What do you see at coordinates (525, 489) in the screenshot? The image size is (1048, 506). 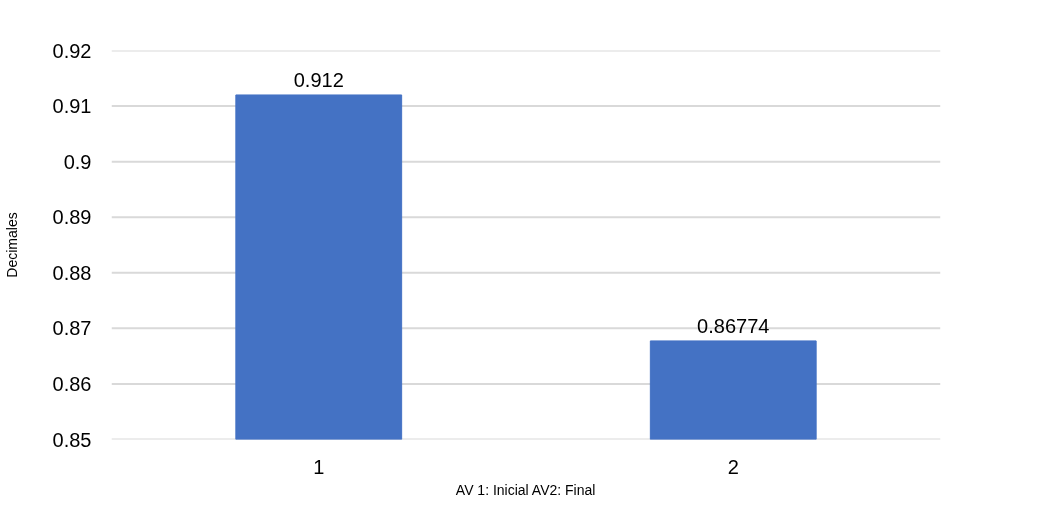 I see `x-axis-title: AV 1: Inicial AV2: Final` at bounding box center [525, 489].